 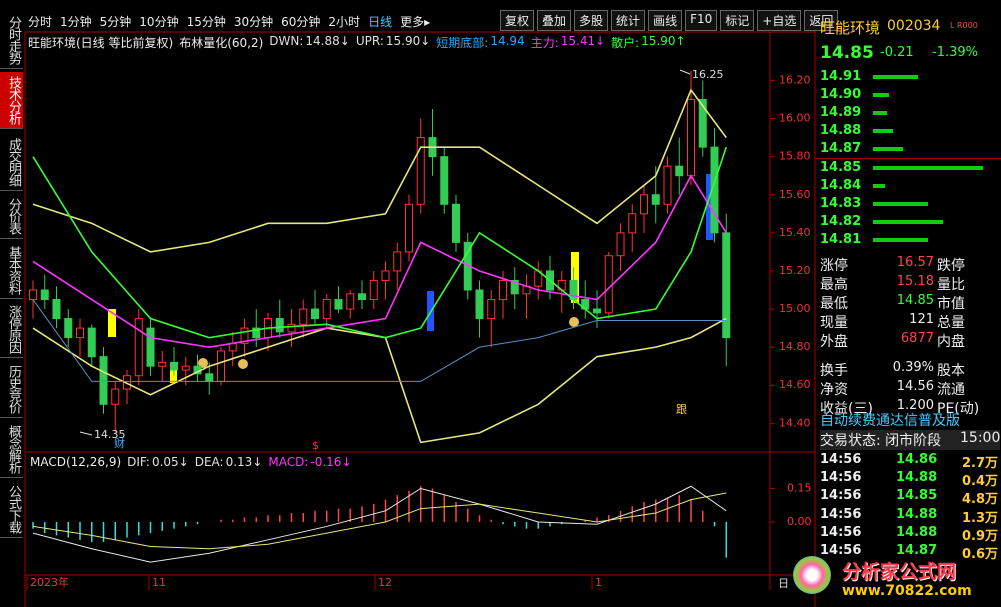 I want to click on legend-value: 0.13↓, so click(x=244, y=462).